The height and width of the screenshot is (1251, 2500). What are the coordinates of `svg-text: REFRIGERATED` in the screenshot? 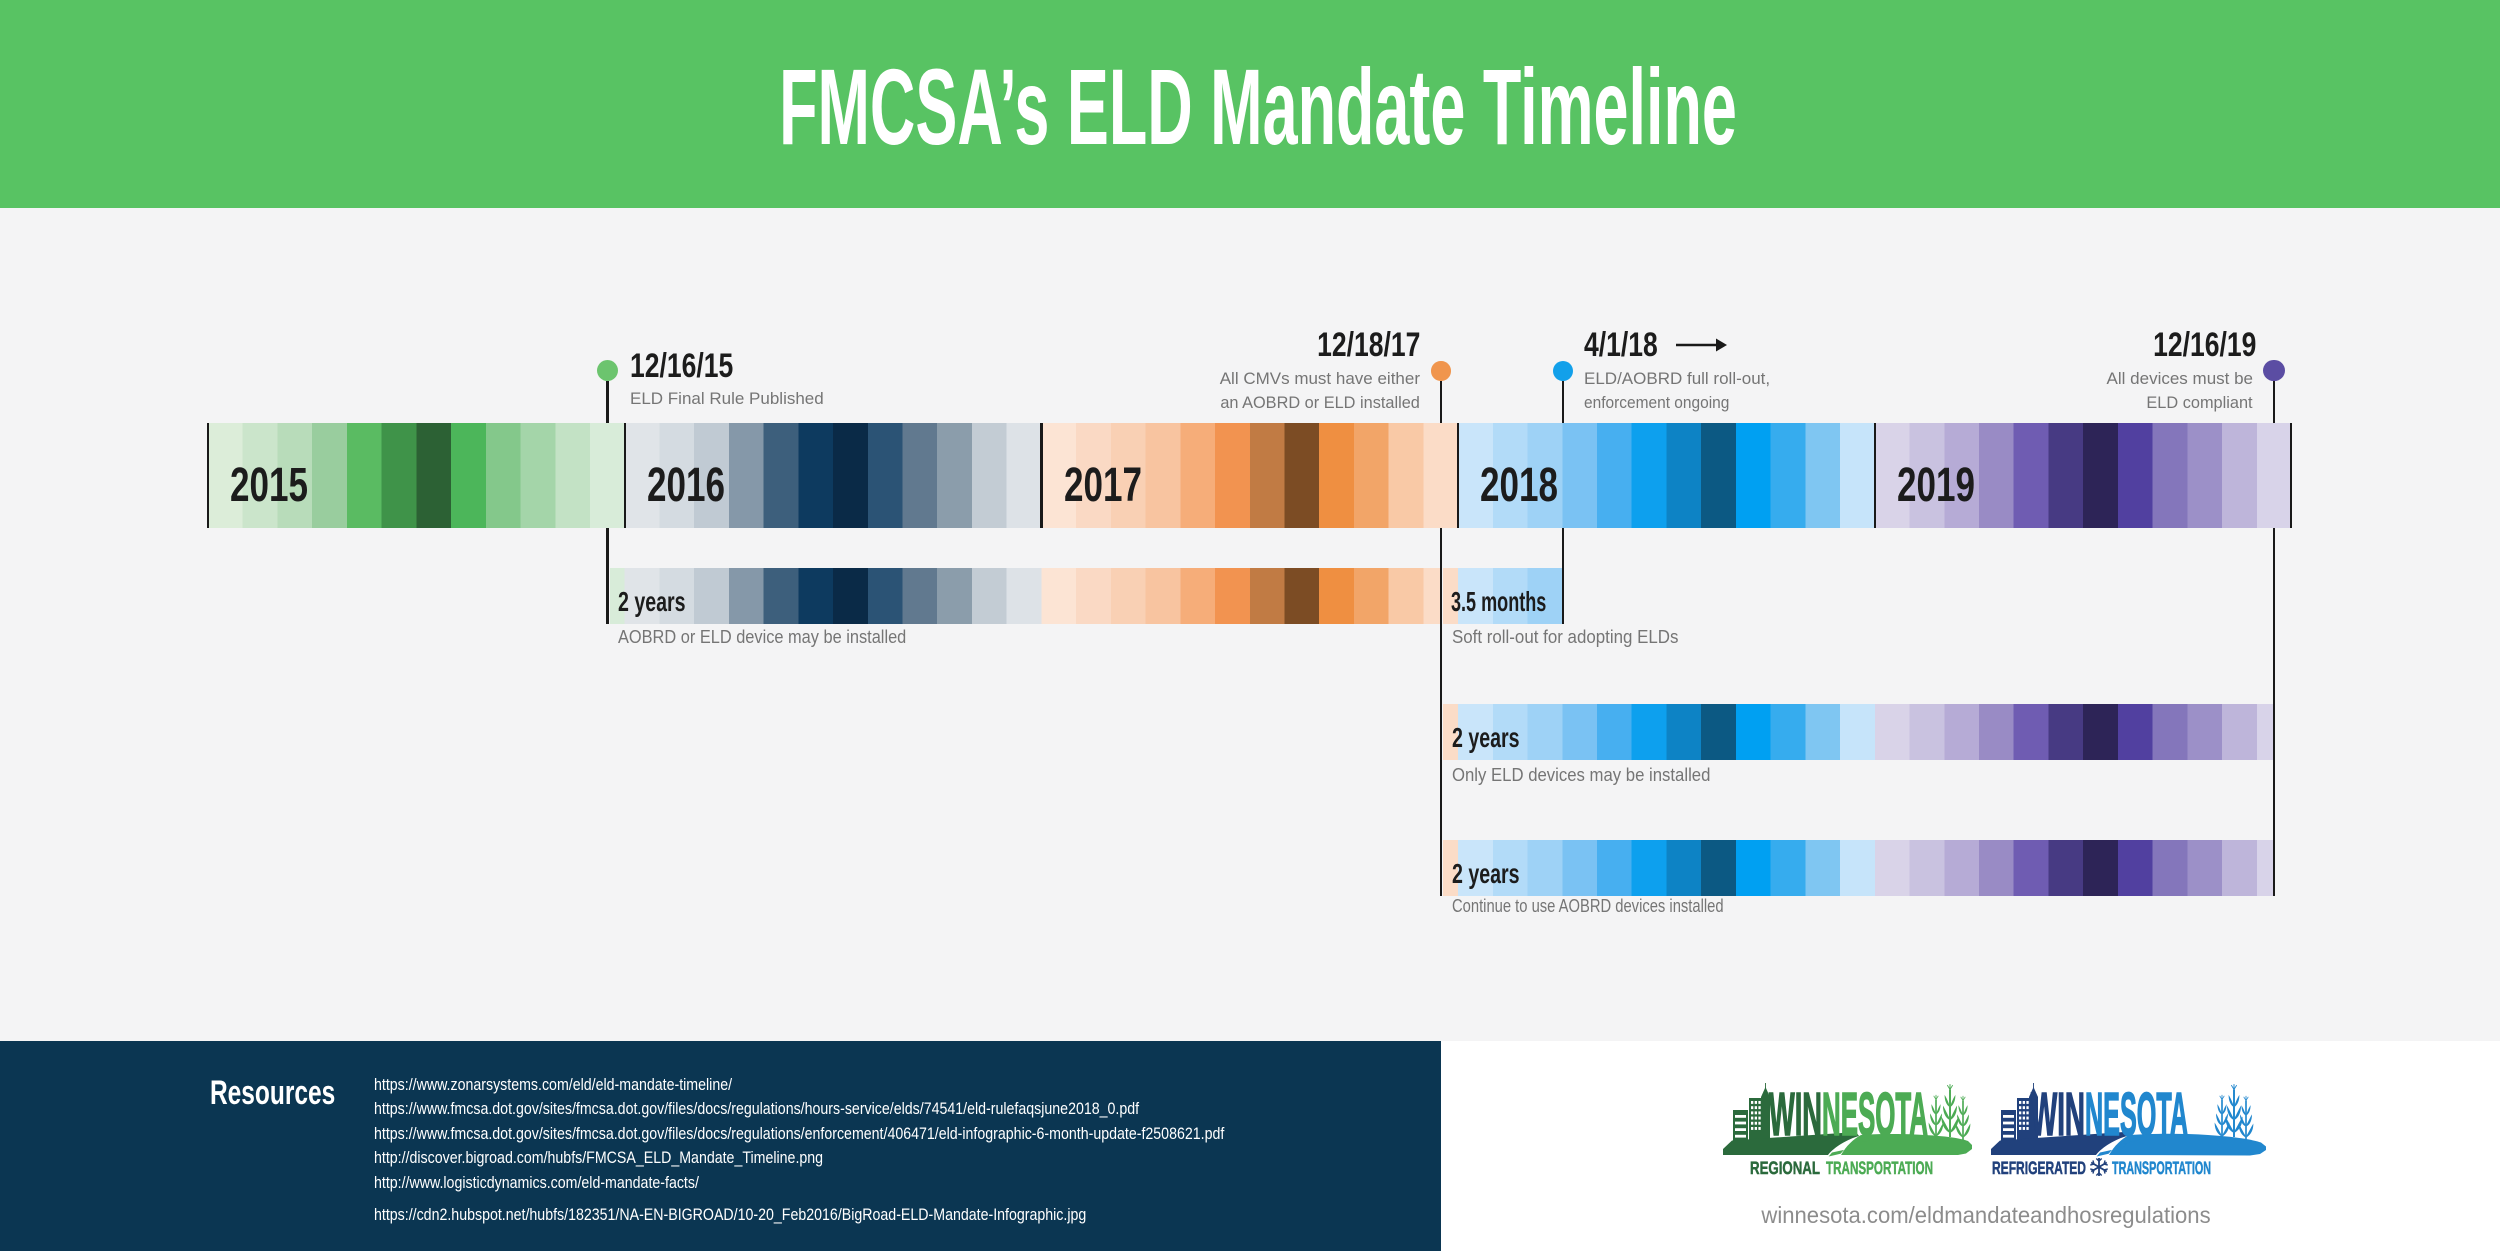 It's located at (2039, 1168).